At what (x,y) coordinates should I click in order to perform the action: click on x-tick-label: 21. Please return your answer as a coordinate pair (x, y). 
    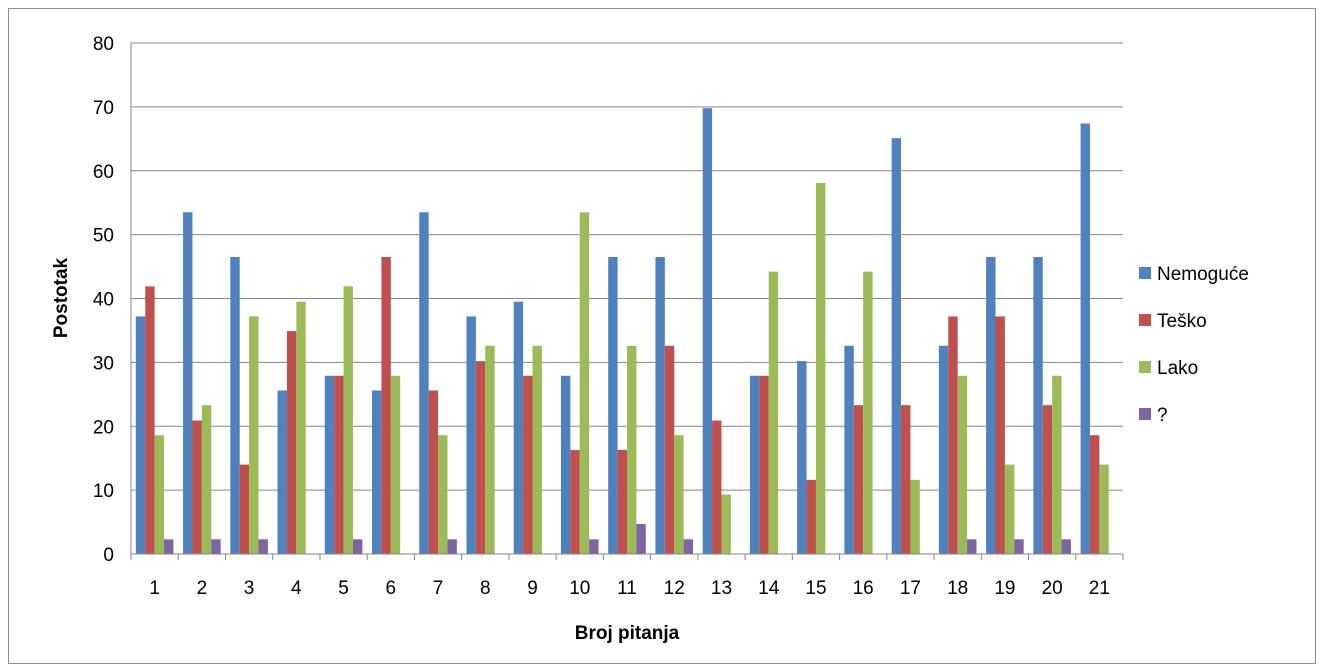
    Looking at the image, I should click on (1099, 588).